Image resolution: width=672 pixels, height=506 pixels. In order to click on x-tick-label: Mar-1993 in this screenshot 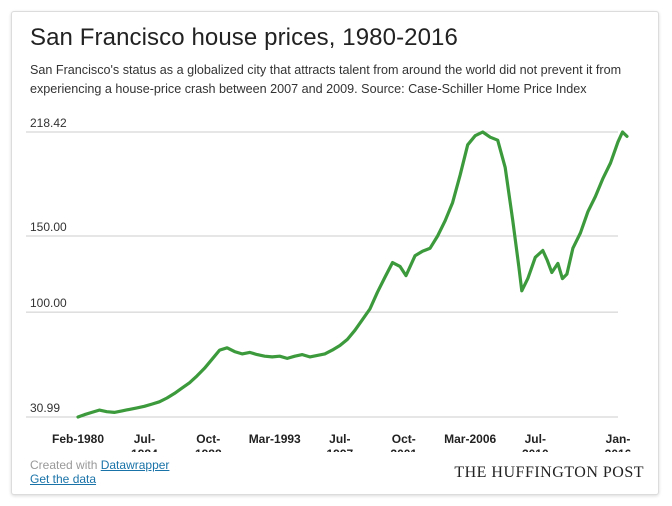, I will do `click(275, 439)`.